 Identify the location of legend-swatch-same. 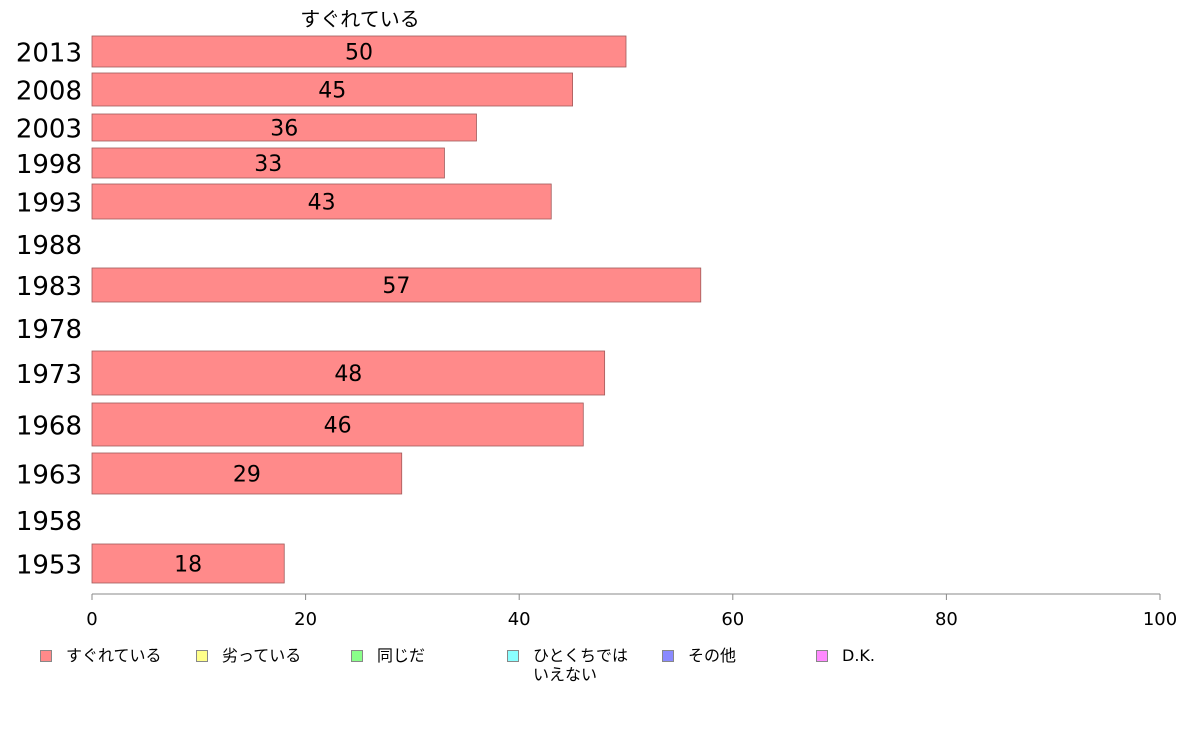
(357, 656).